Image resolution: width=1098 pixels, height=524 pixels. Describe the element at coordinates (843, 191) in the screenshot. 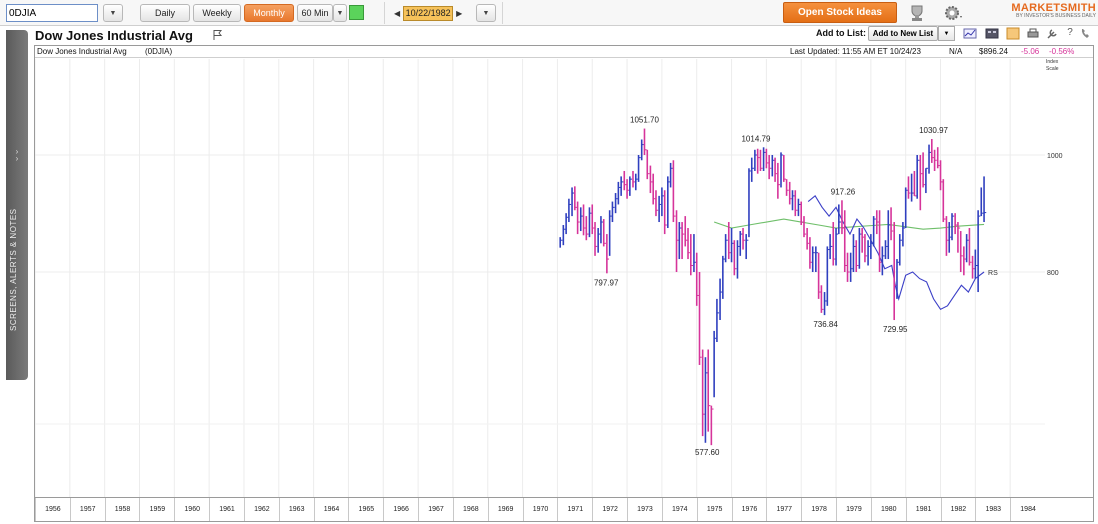

I see `price-annotation-label: 917.26` at that location.